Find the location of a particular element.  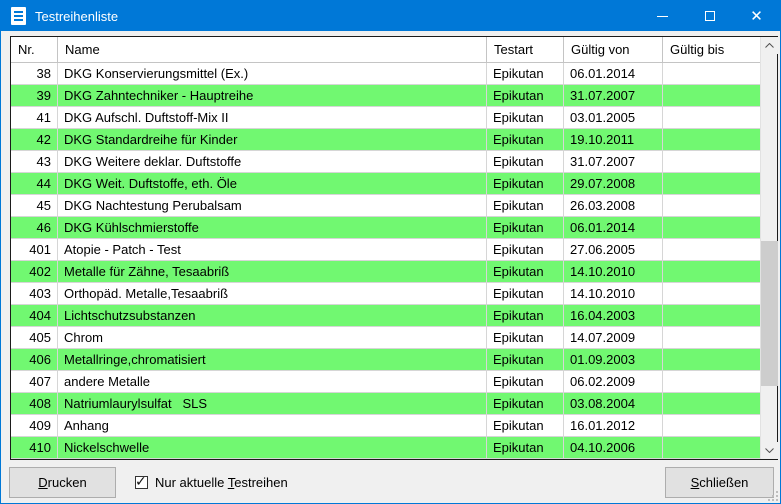

table-row: 405 Chrom Epikutan 14.07.2009 is located at coordinates (385, 338).